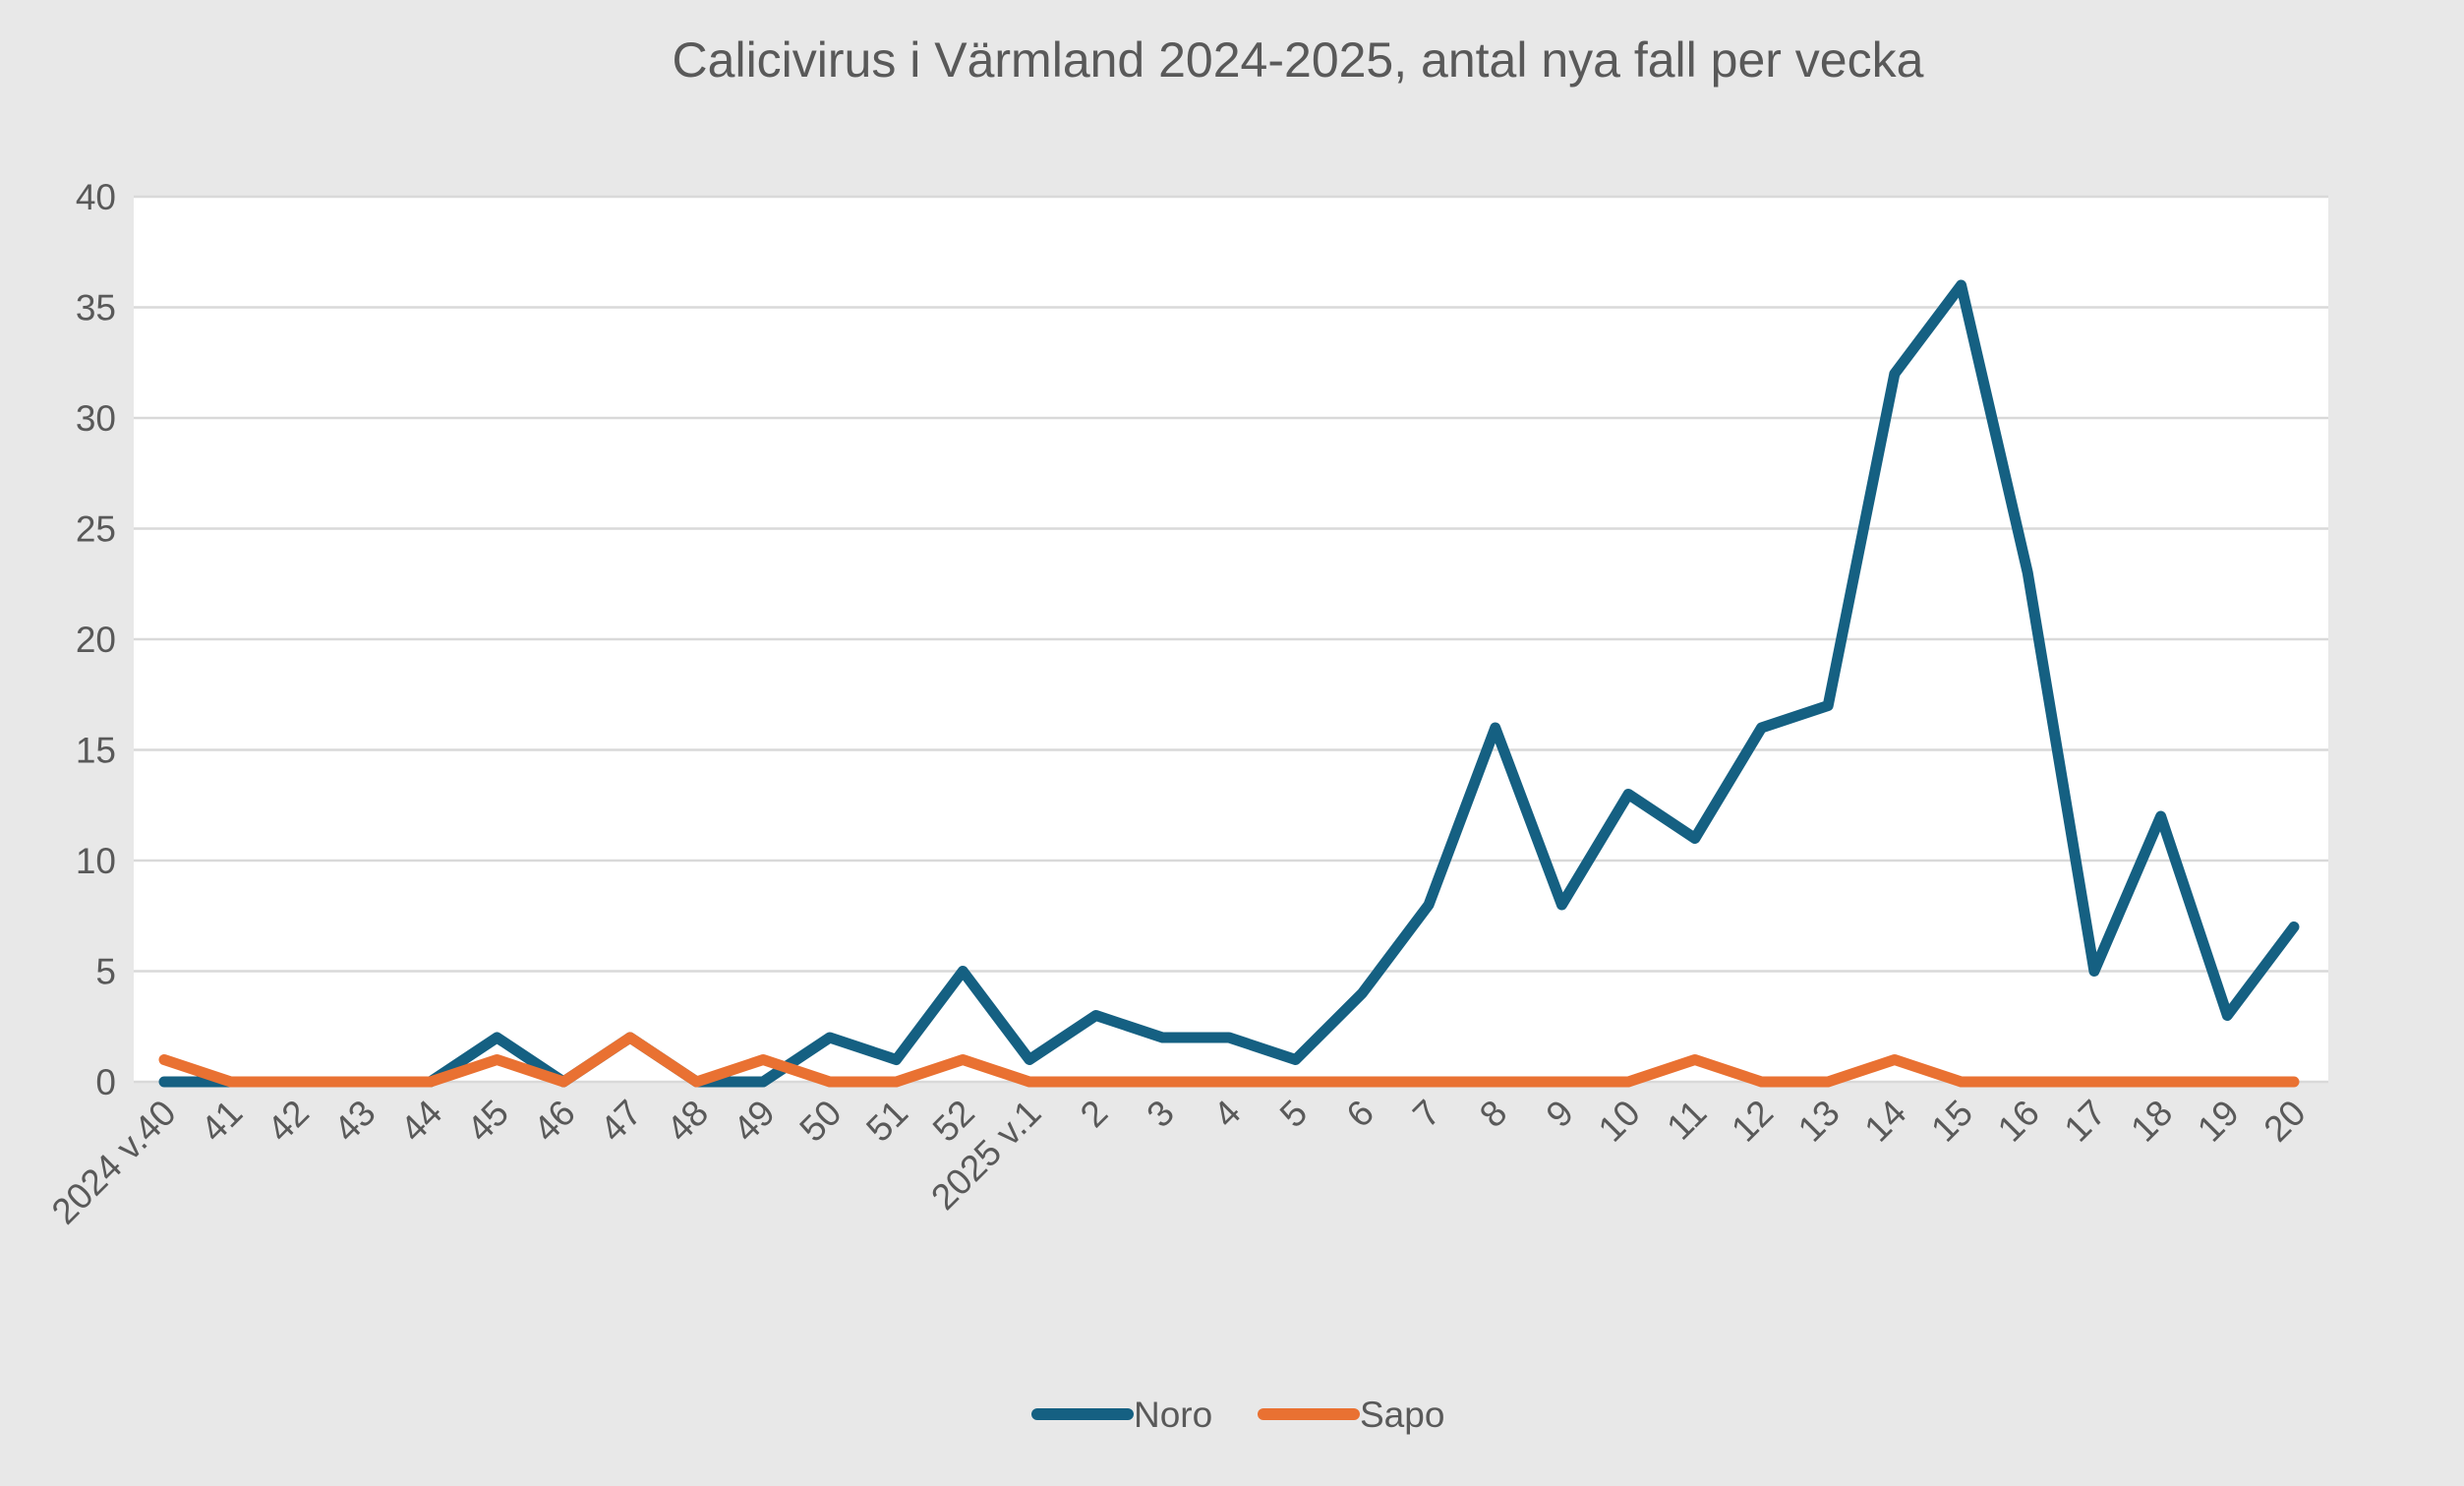  I want to click on y-tick-label-5: 5, so click(105, 972).